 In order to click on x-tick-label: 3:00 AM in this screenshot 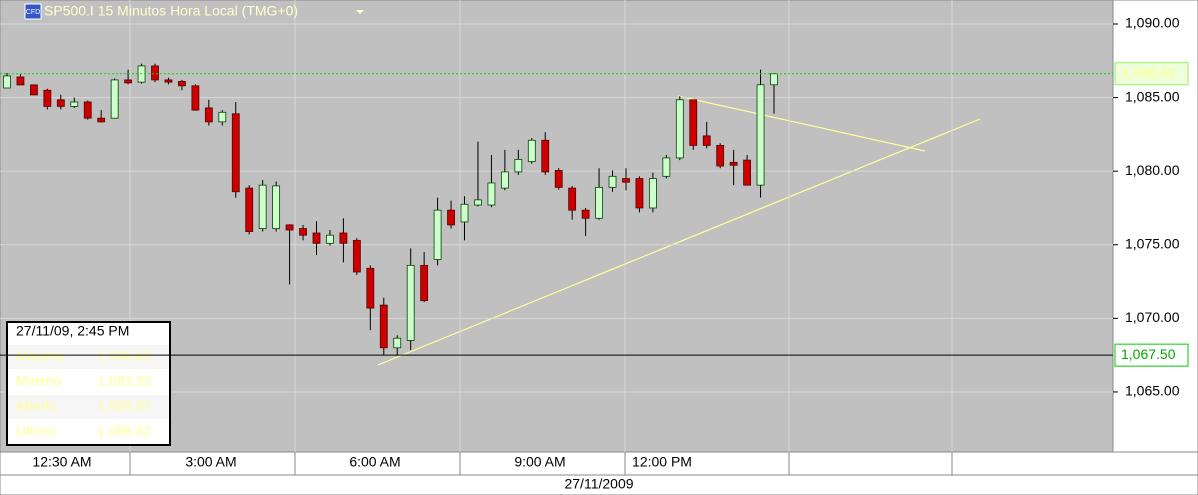, I will do `click(210, 462)`.